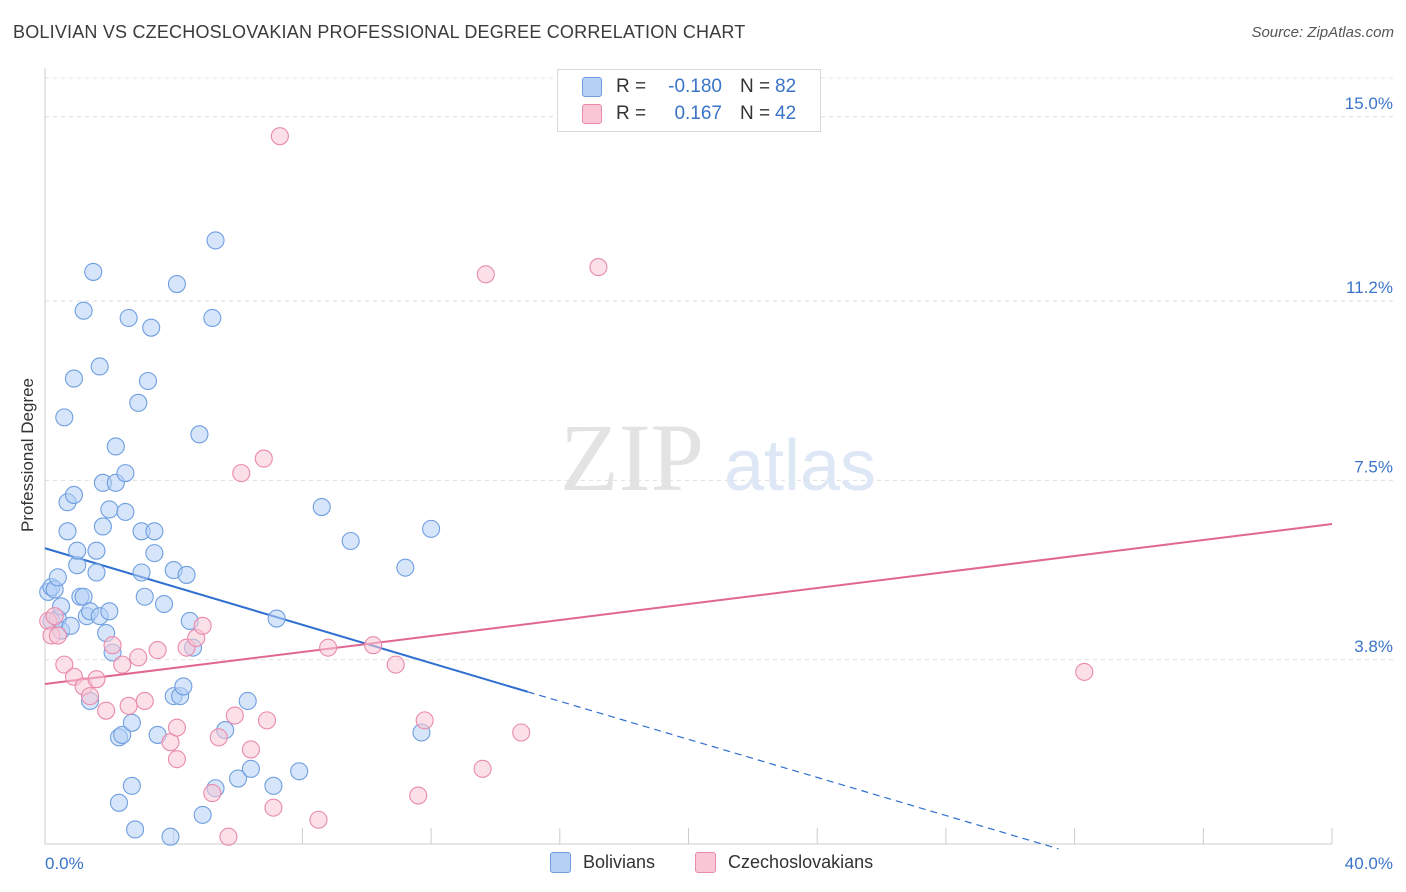  Describe the element at coordinates (689, 114) in the screenshot. I see `stats-row-czechoslovakians: R = 0.167 N = 42` at that location.